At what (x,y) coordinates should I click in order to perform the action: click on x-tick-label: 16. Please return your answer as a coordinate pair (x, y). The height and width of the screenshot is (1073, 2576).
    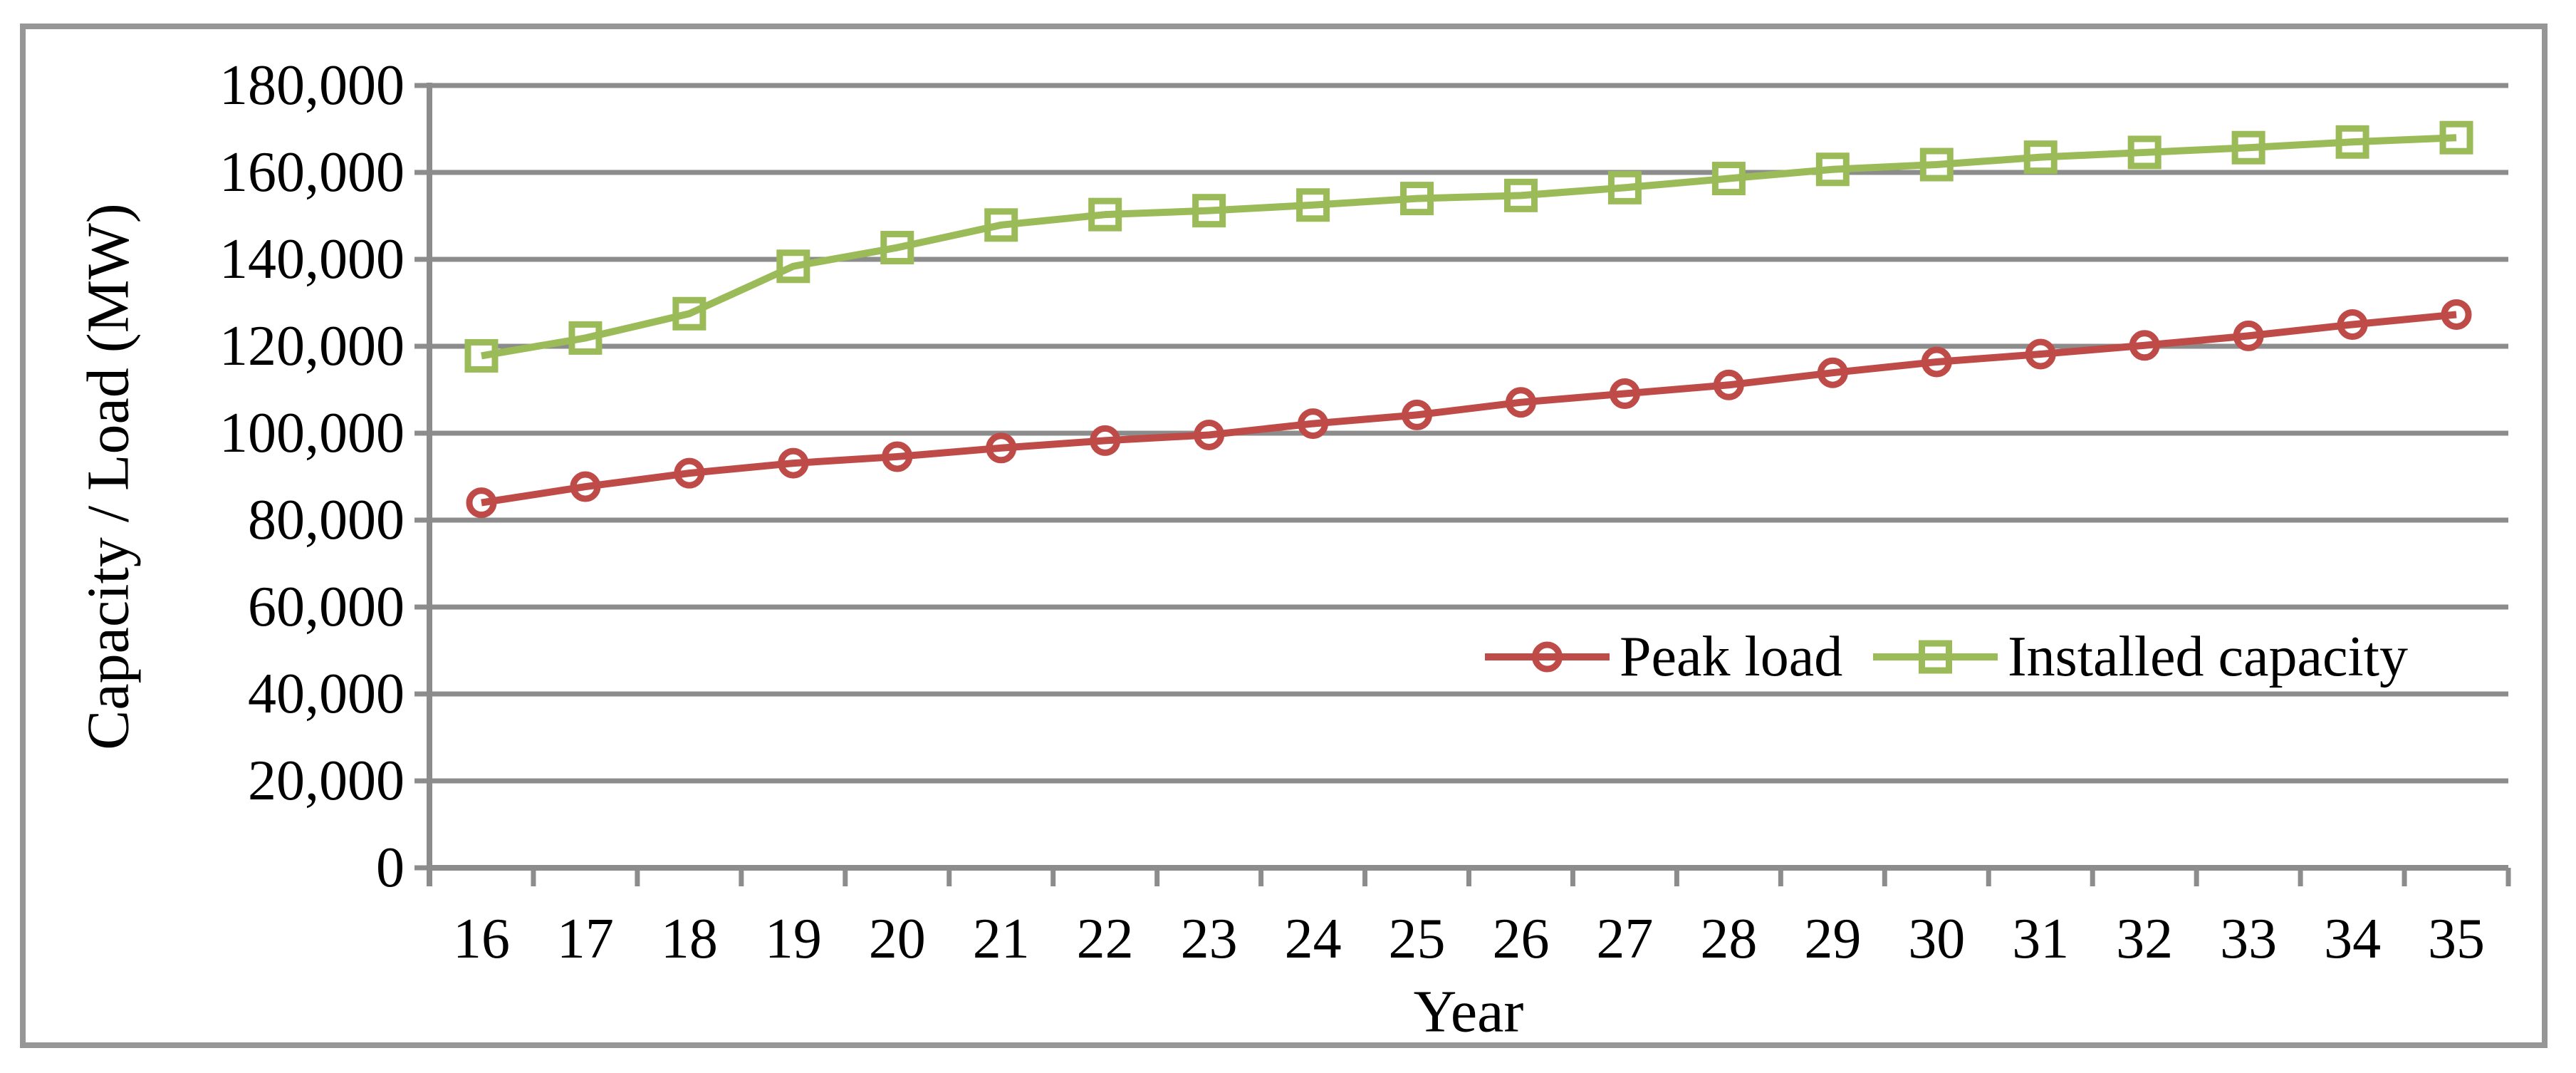
    Looking at the image, I should click on (481, 939).